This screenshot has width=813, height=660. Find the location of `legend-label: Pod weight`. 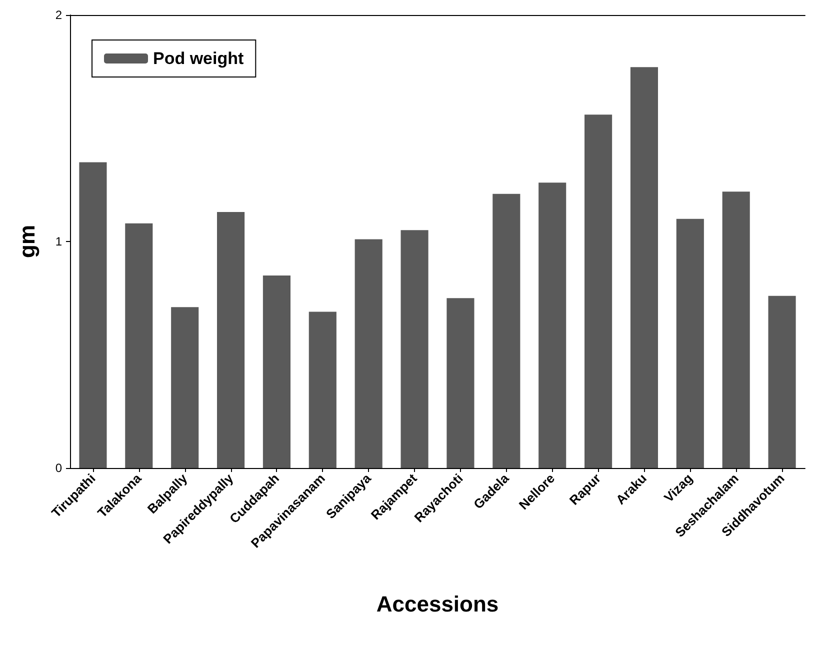

legend-label: Pod weight is located at coordinates (198, 58).